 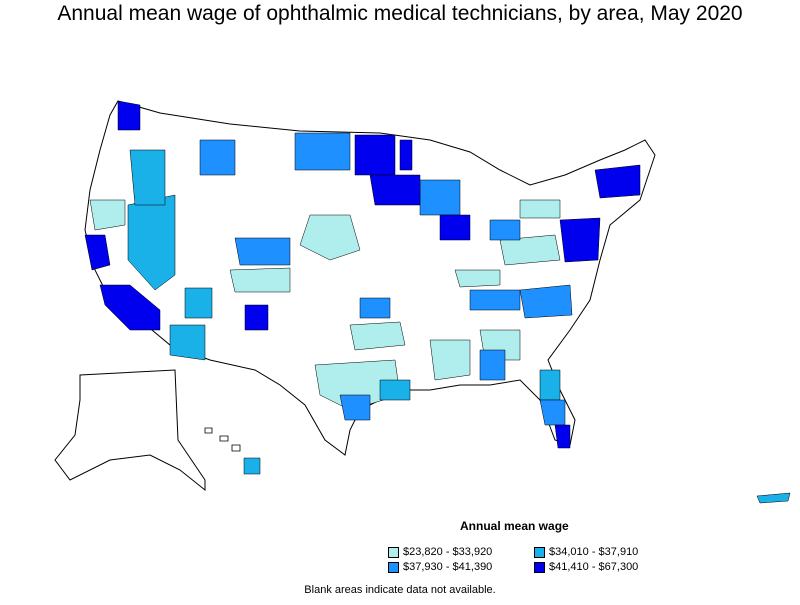 I want to click on region-colorado-east, so click(x=260, y=280).